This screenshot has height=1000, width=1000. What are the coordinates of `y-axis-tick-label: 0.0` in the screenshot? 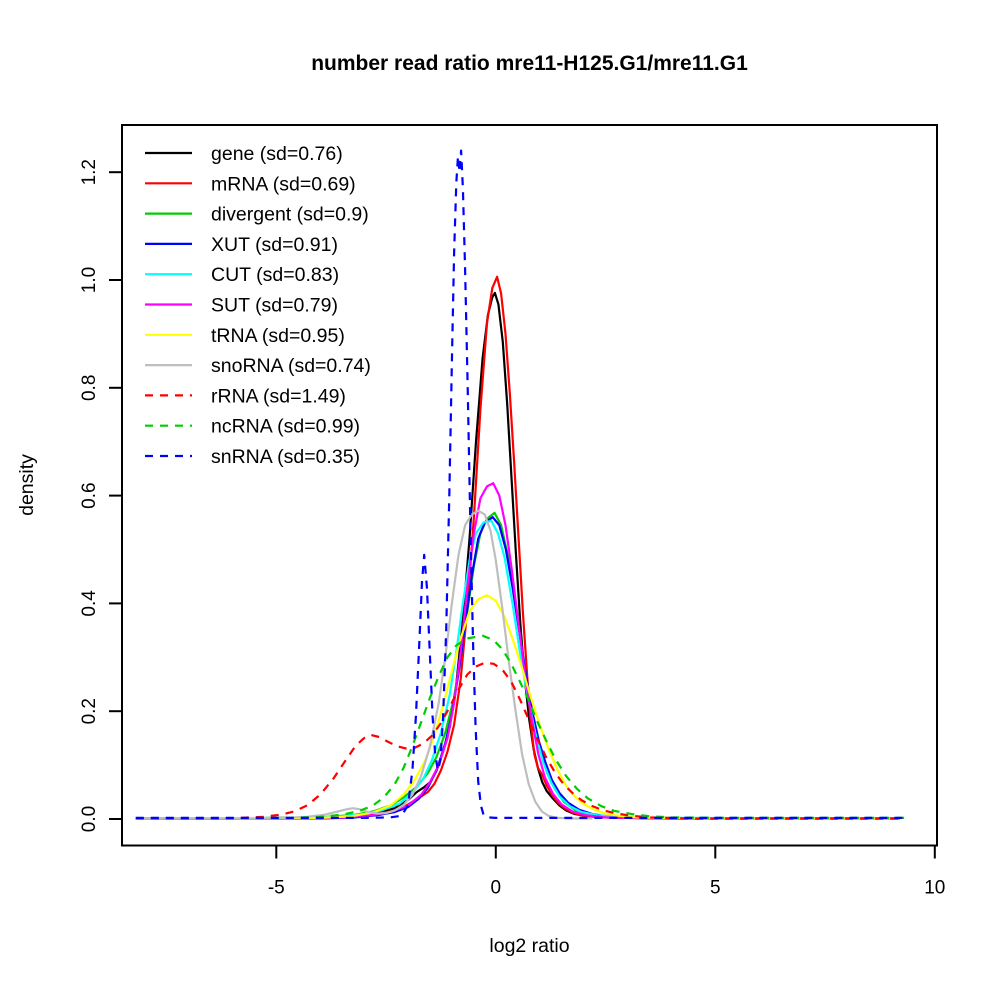 It's located at (89, 819).